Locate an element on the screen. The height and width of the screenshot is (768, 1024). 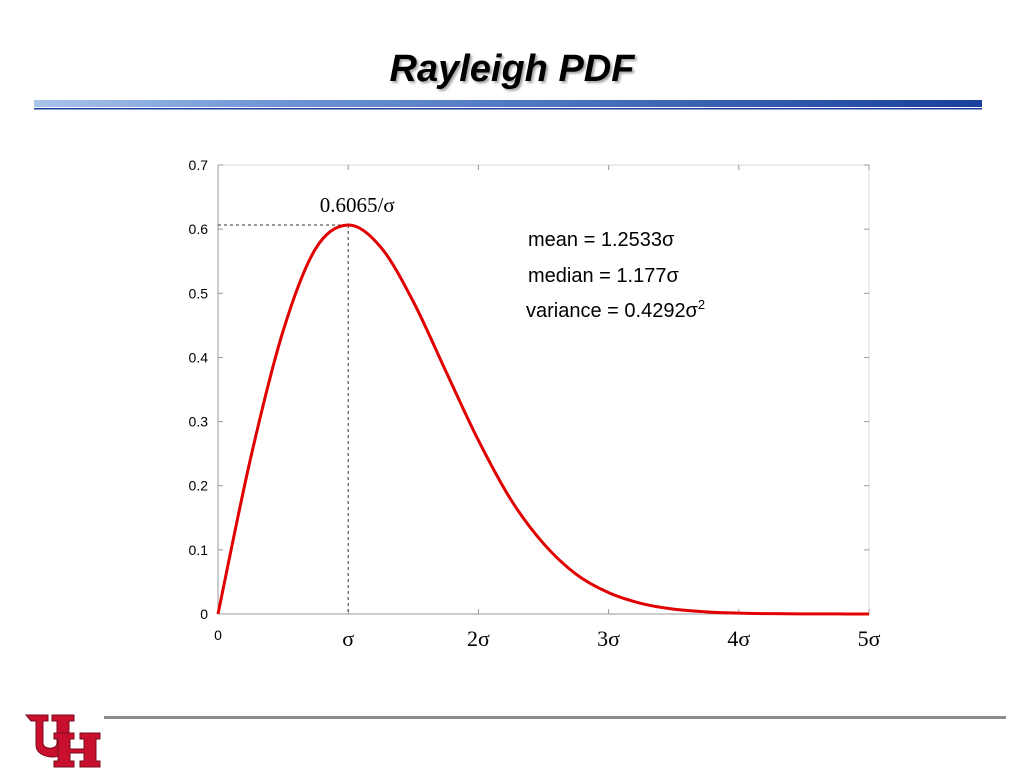
stat-annotation: variance = 0.4292σ2 is located at coordinates (615, 309).